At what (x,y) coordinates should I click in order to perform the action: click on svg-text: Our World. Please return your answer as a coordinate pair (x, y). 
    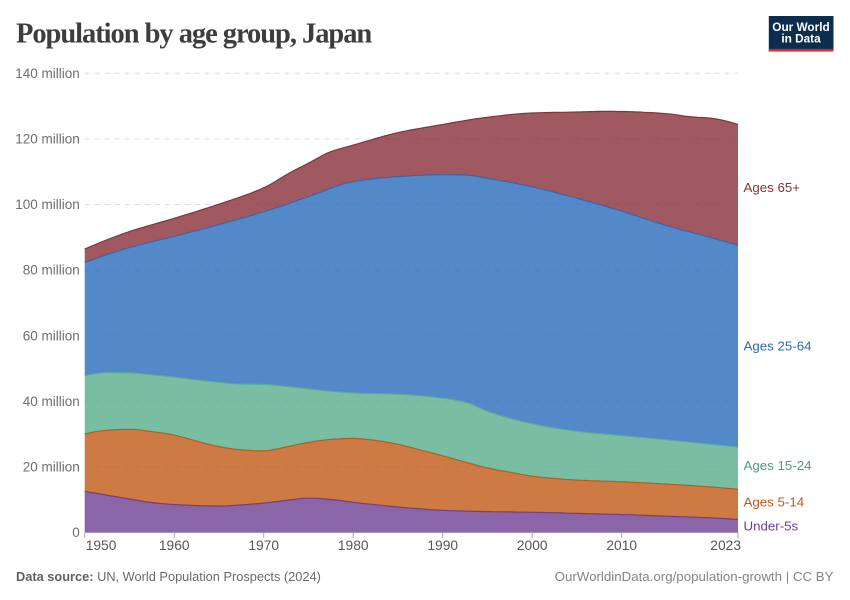
    Looking at the image, I should click on (800, 27).